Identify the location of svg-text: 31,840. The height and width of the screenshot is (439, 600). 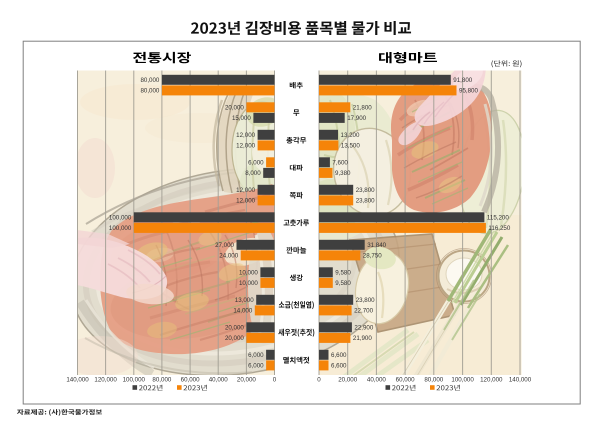
(376, 245).